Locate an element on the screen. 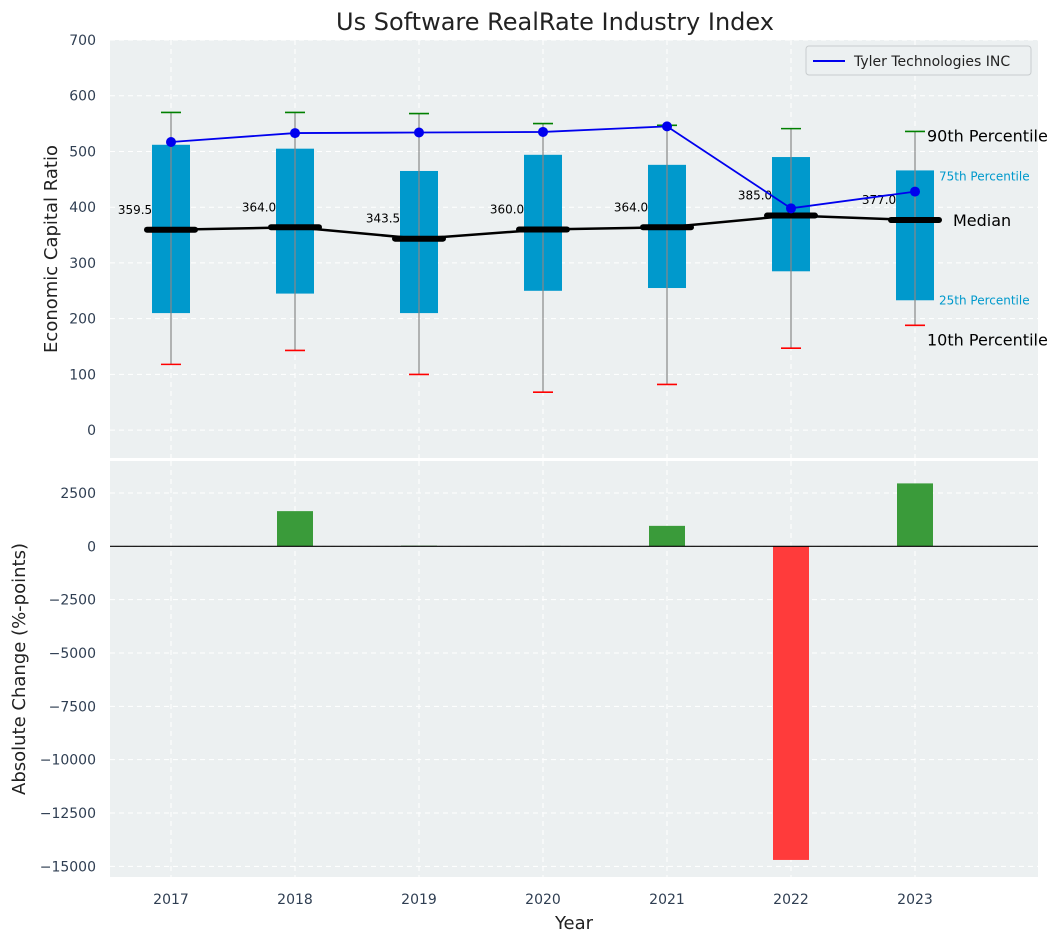  bottom-y-tick-label: −5000 is located at coordinates (72, 654).